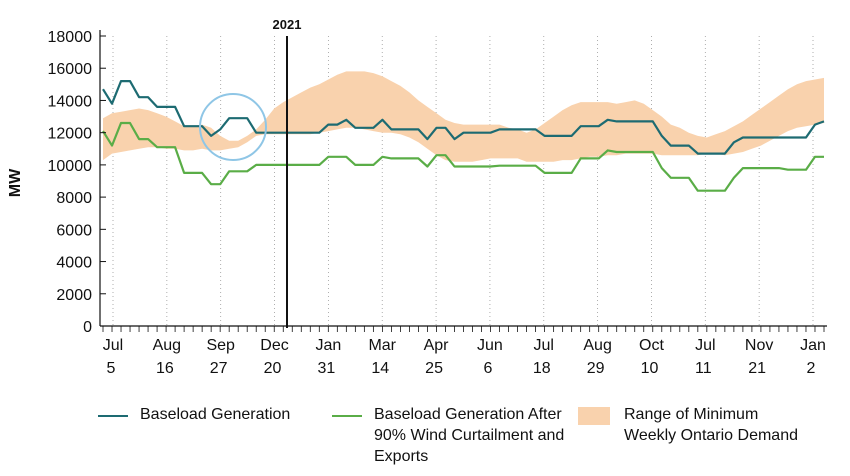 Image resolution: width=850 pixels, height=476 pixels. What do you see at coordinates (70, 166) in the screenshot?
I see `y-tick-label: 10000` at bounding box center [70, 166].